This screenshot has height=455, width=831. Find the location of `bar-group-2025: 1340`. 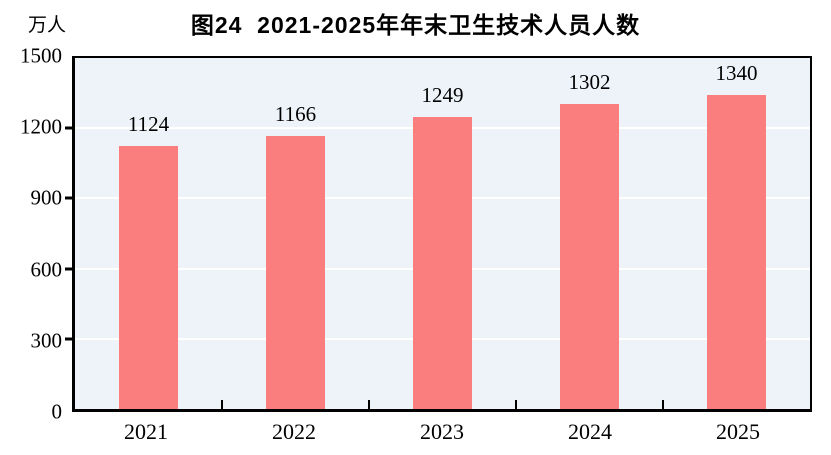

bar-group-2025: 1340 is located at coordinates (736, 233).